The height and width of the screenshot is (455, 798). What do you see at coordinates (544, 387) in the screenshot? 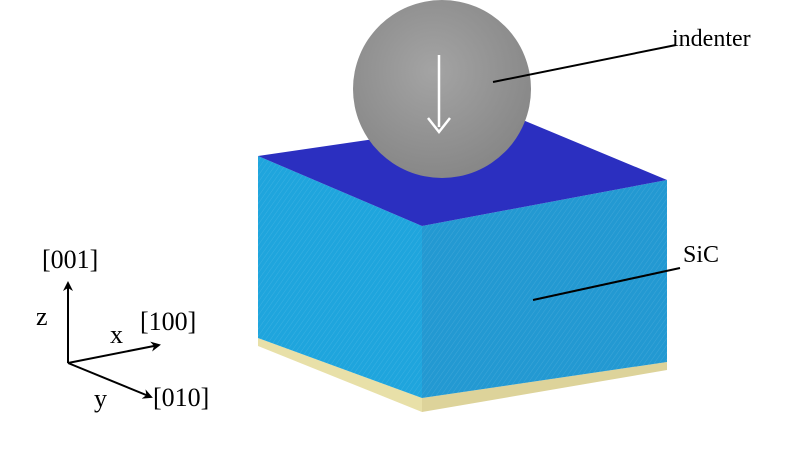
I see `substrate-layer-side` at bounding box center [544, 387].